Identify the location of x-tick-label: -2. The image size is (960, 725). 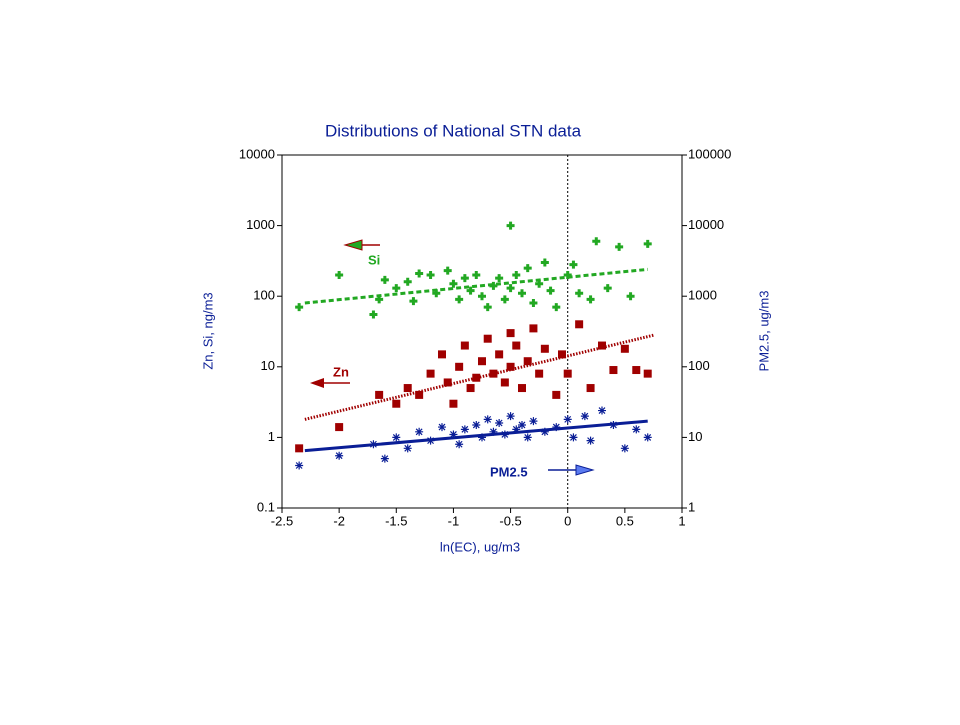
(339, 520).